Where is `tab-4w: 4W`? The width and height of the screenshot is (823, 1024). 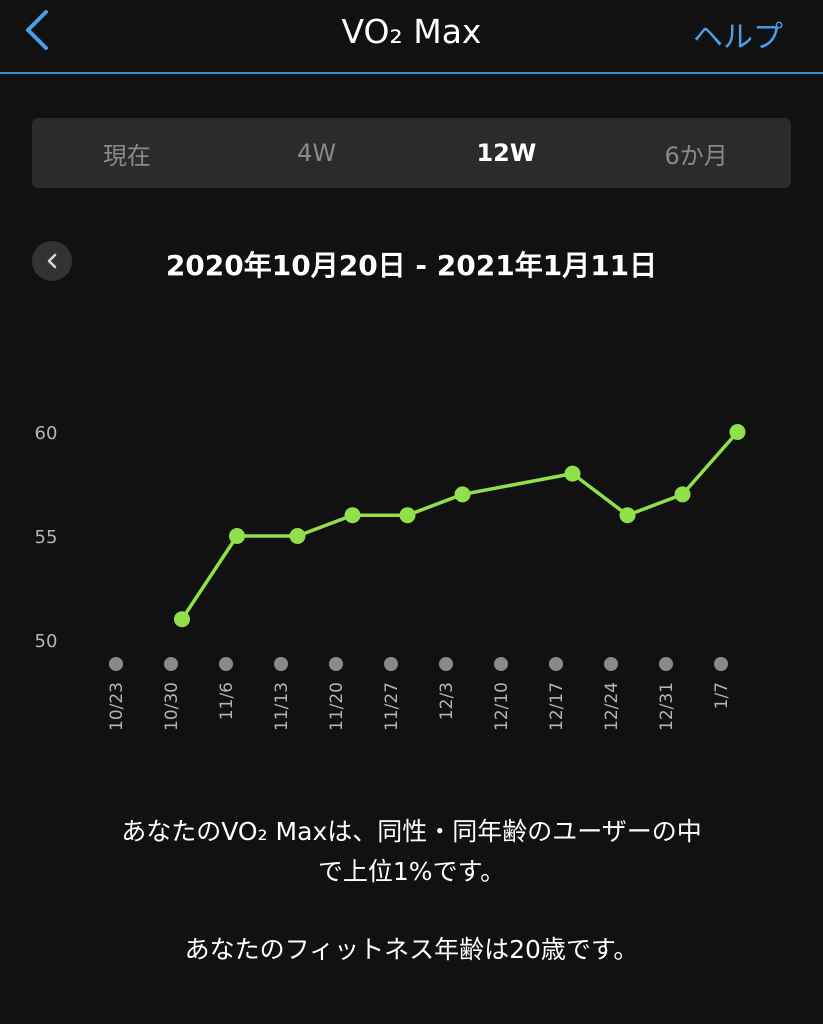
tab-4w: 4W is located at coordinates (317, 153).